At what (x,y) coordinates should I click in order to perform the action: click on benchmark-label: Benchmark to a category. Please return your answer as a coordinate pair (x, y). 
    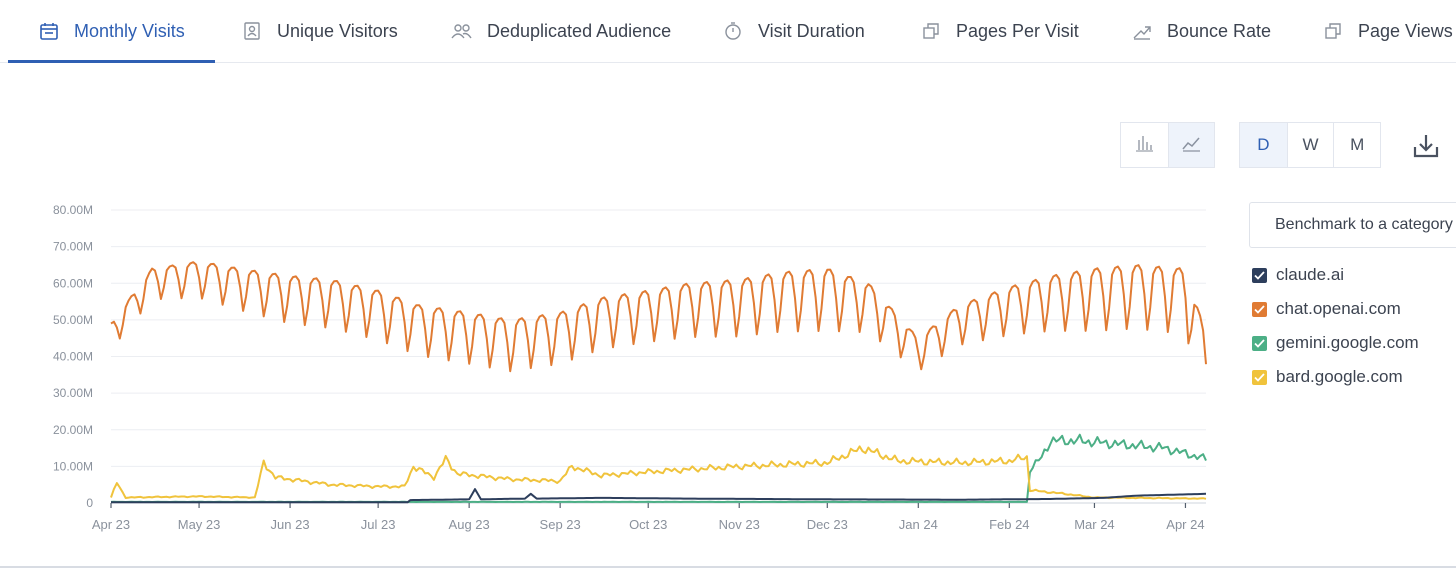
    Looking at the image, I should click on (1364, 224).